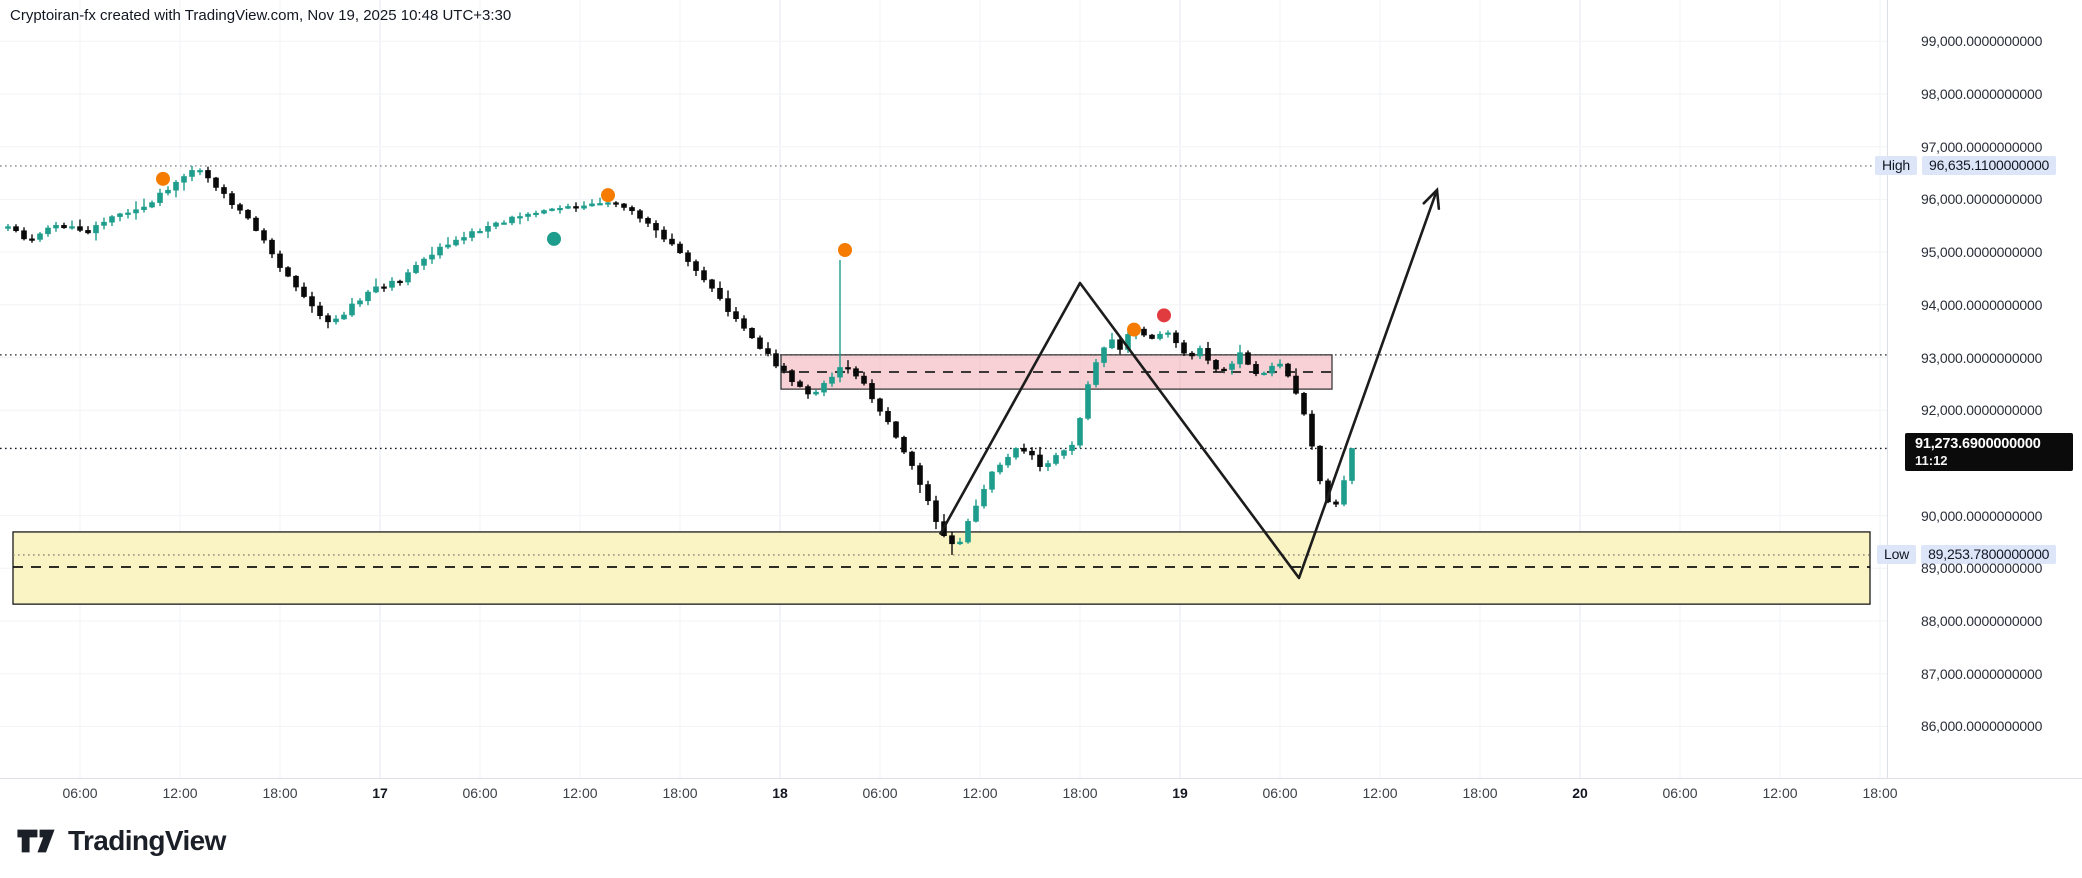  What do you see at coordinates (1982, 621) in the screenshot?
I see `price-tick-label: 88,000.0000000000` at bounding box center [1982, 621].